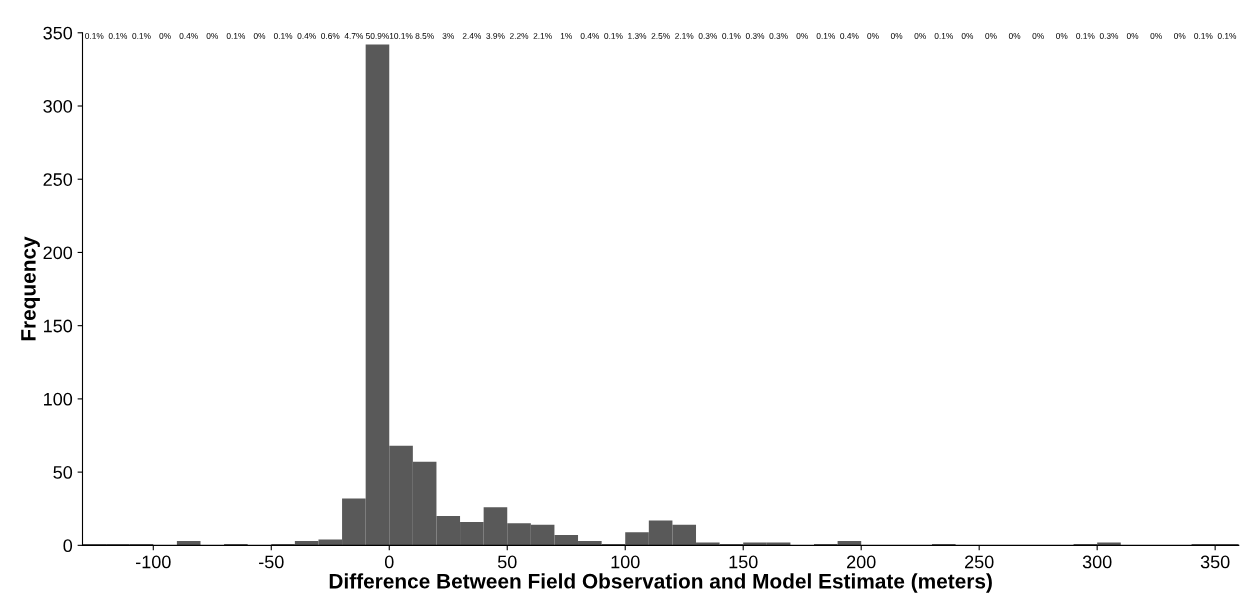  Describe the element at coordinates (153, 562) in the screenshot. I see `x-tick-label: -100` at that location.